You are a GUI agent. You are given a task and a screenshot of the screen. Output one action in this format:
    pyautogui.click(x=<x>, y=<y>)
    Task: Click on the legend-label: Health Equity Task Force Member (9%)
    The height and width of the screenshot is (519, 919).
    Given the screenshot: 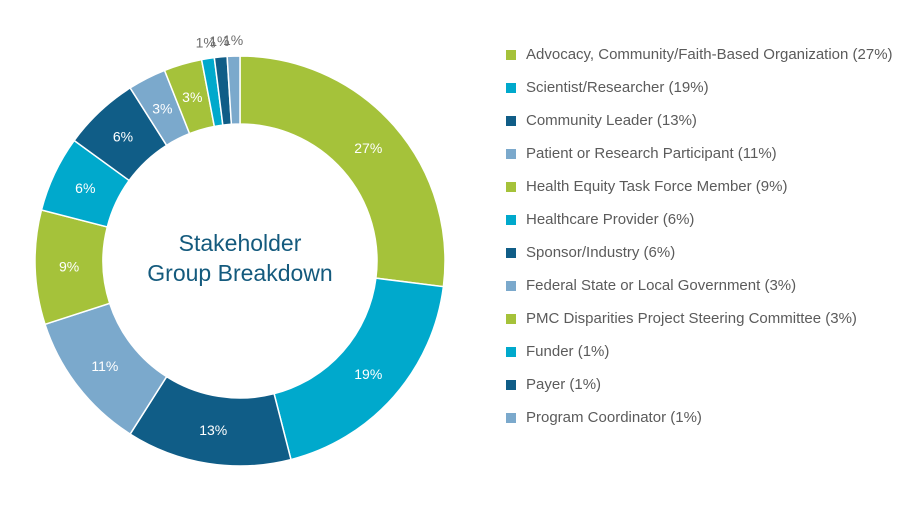 What is the action you would take?
    pyautogui.click(x=657, y=186)
    